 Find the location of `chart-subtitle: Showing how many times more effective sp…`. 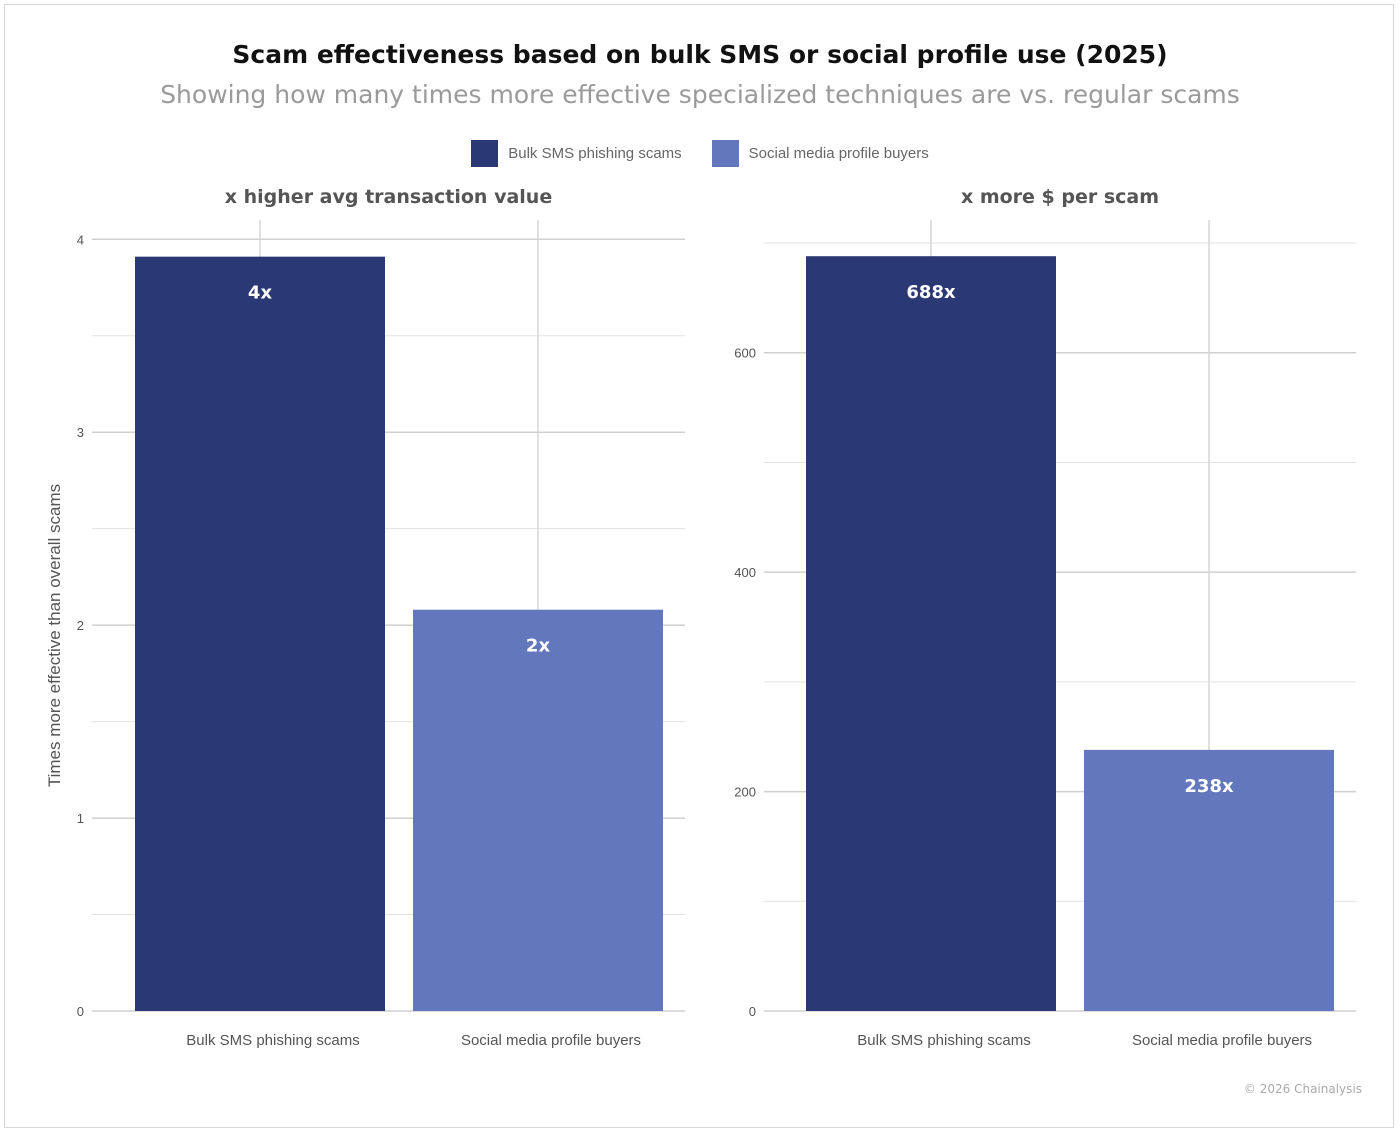

chart-subtitle: Showing how many times more effective sp… is located at coordinates (700, 94).